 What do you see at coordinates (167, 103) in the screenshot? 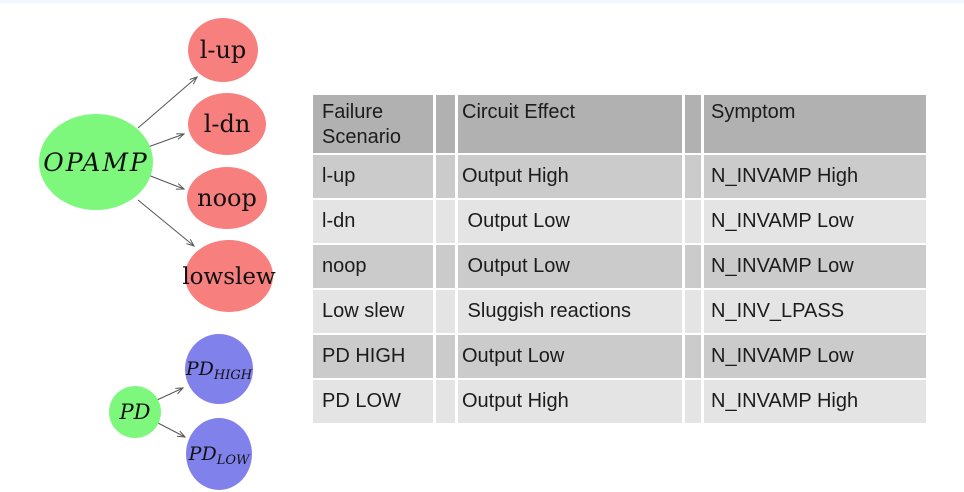
I see `arrow-opamp-to-lup` at bounding box center [167, 103].